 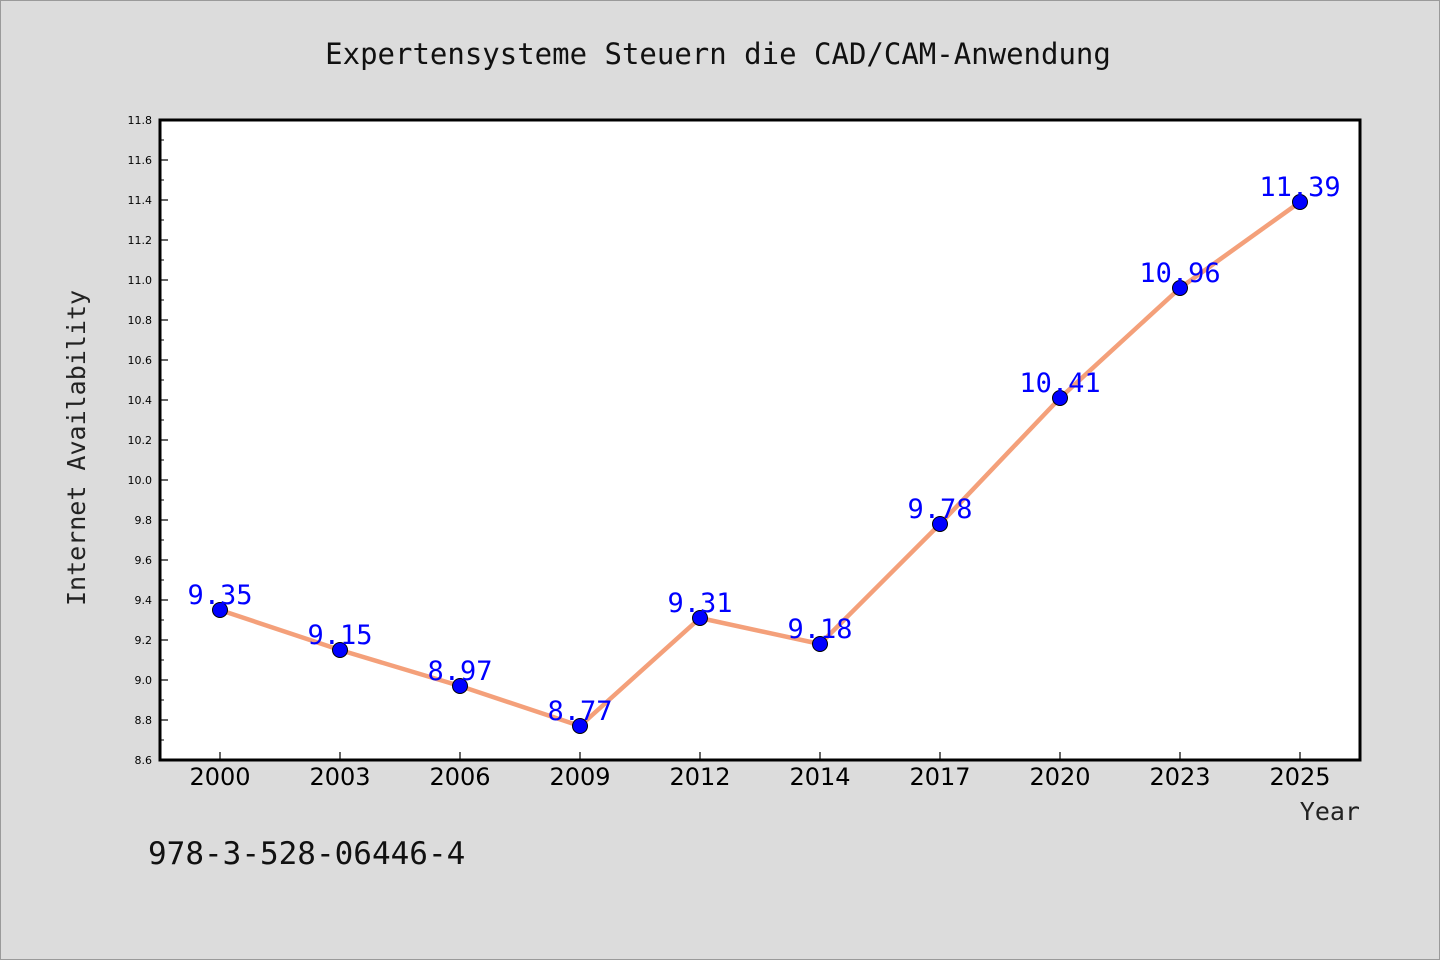 What do you see at coordinates (140, 320) in the screenshot?
I see `y-tick-label: 10.8` at bounding box center [140, 320].